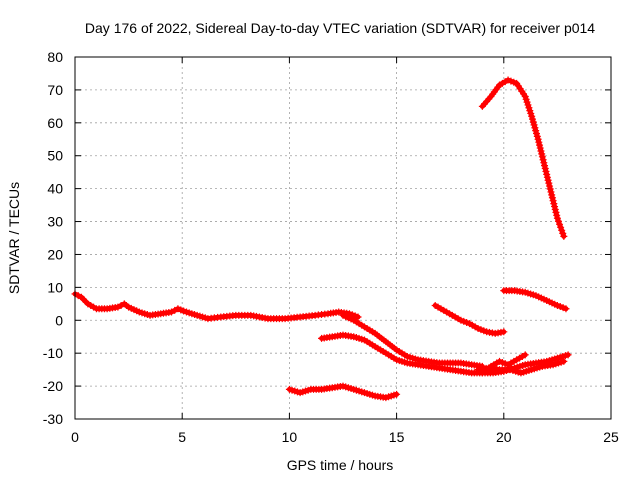  What do you see at coordinates (53, 353) in the screenshot?
I see `y-tick-label: -10` at bounding box center [53, 353].